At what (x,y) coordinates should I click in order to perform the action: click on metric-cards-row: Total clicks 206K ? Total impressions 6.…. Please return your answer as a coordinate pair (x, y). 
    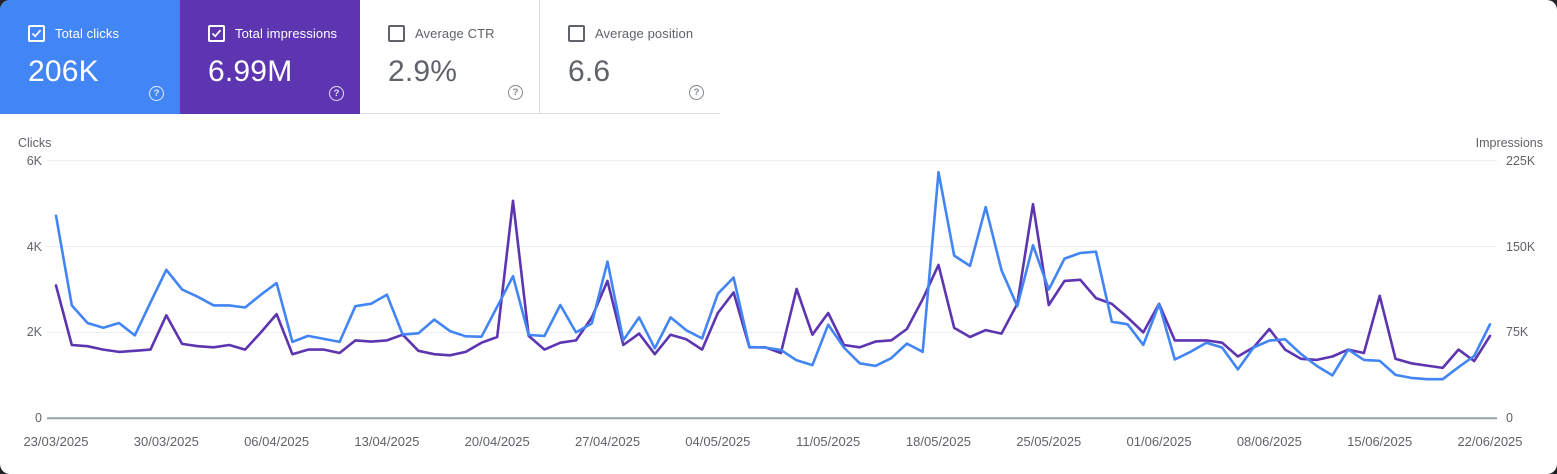
    Looking at the image, I should click on (360, 57).